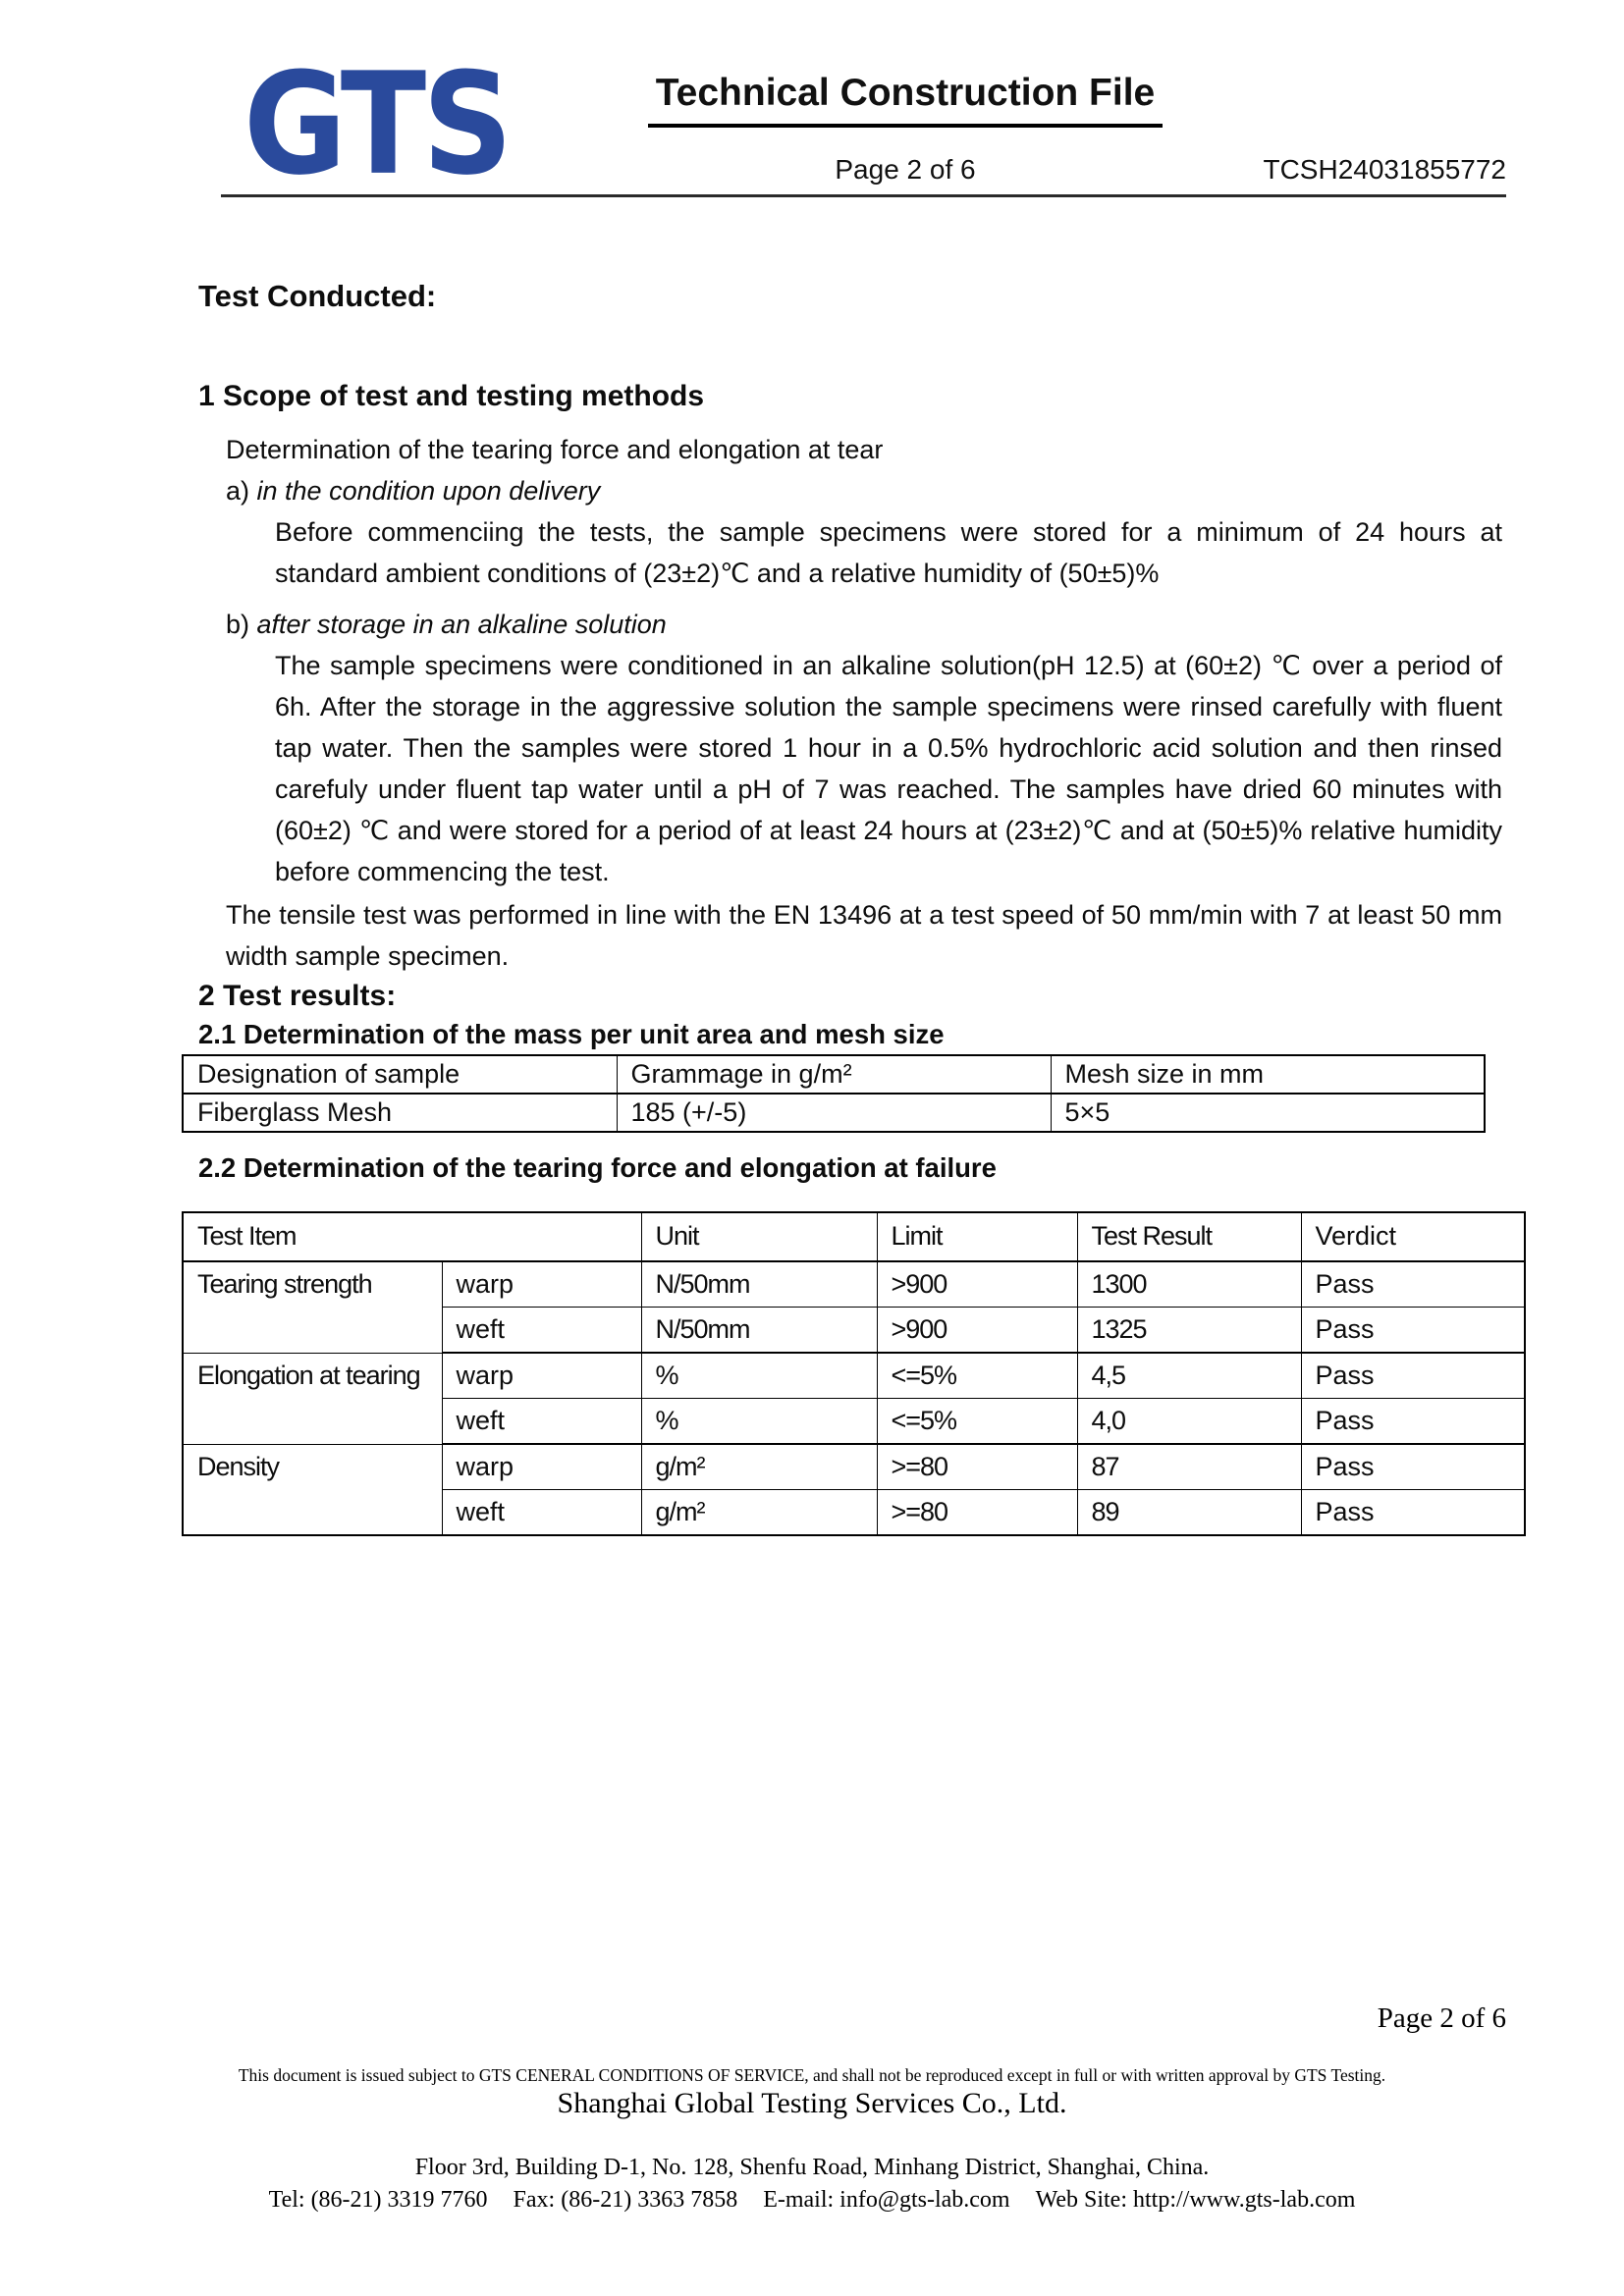 The width and height of the screenshot is (1624, 2296). I want to click on cell-mesh-size: 5×5, so click(1268, 1113).